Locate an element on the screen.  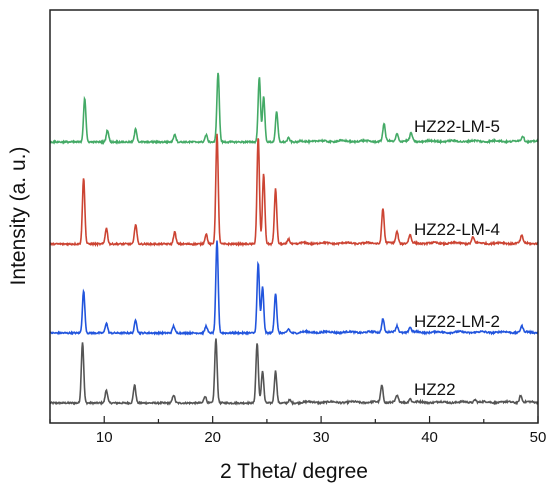
x-tick-label-30: 30 is located at coordinates (321, 437).